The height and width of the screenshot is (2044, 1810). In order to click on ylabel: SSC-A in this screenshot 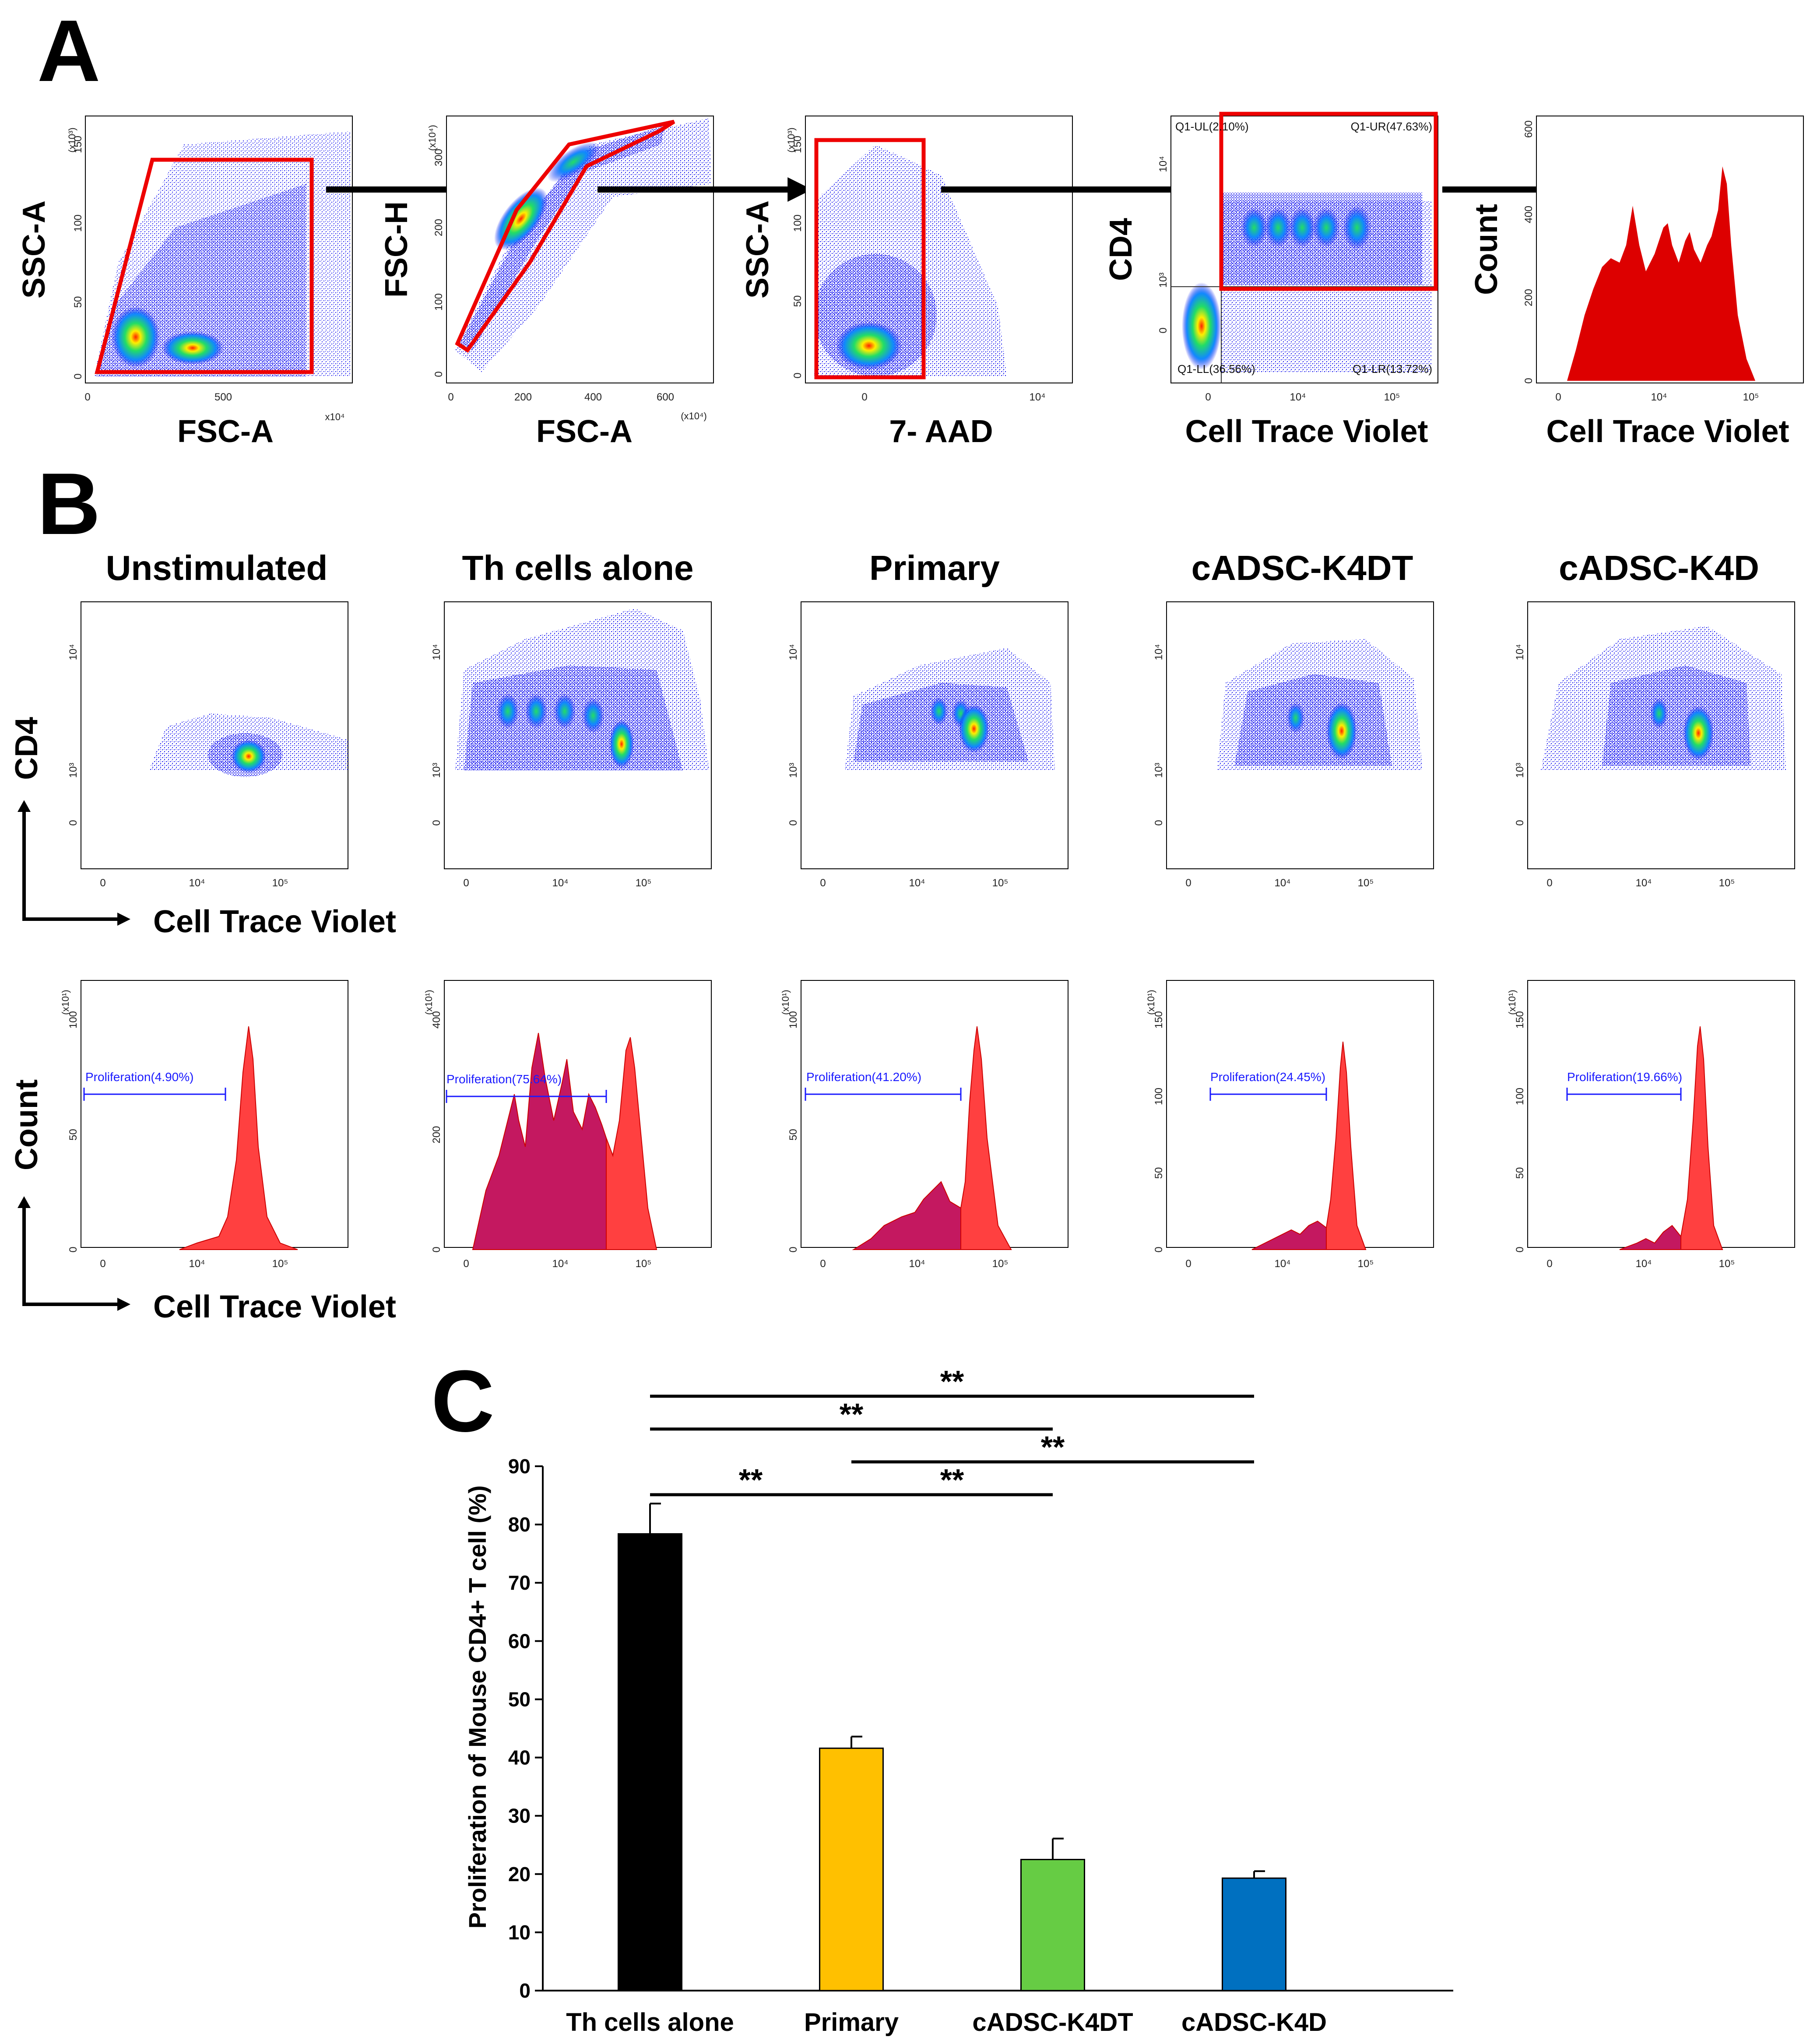, I will do `click(34, 249)`.